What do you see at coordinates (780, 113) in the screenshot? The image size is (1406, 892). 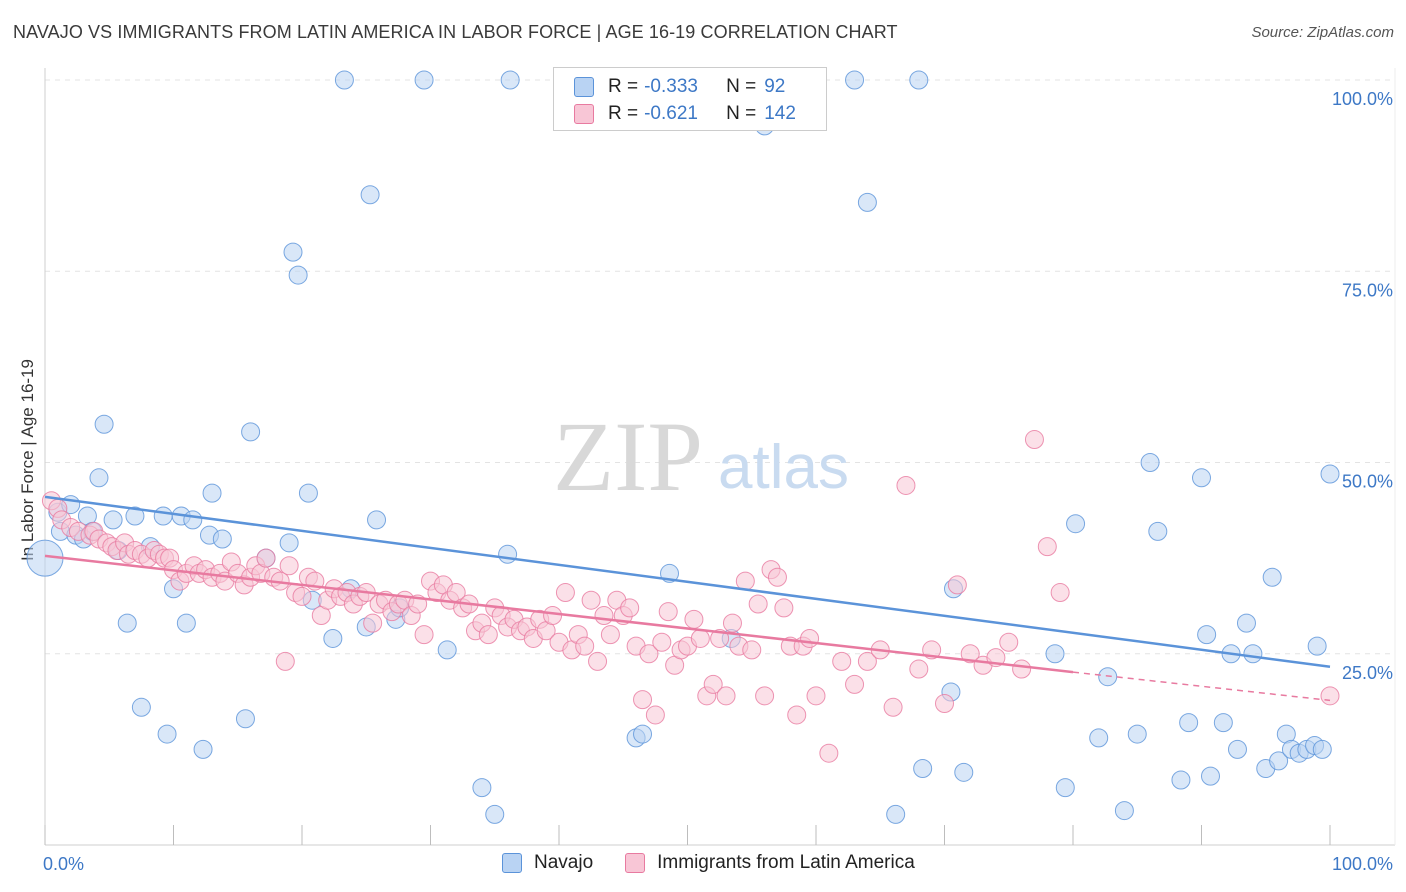 I see `legend-n-value: 142` at bounding box center [780, 113].